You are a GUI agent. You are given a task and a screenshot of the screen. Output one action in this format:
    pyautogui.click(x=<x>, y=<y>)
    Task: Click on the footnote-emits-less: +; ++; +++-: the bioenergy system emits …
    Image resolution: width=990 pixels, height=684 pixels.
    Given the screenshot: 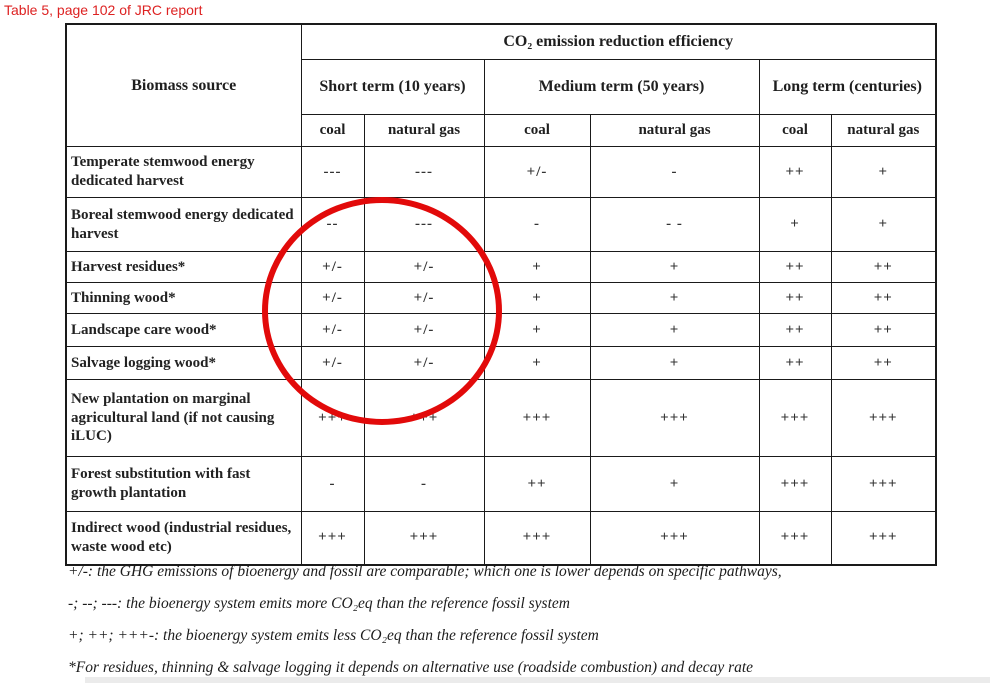 What is the action you would take?
    pyautogui.click(x=333, y=635)
    